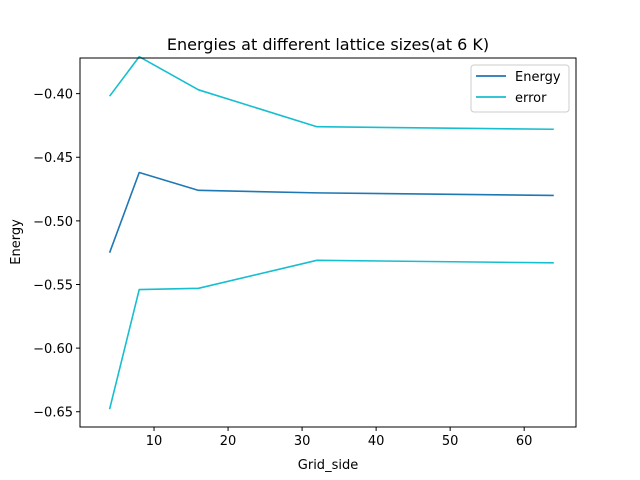  What do you see at coordinates (302, 441) in the screenshot?
I see `x-tick-label: 30` at bounding box center [302, 441].